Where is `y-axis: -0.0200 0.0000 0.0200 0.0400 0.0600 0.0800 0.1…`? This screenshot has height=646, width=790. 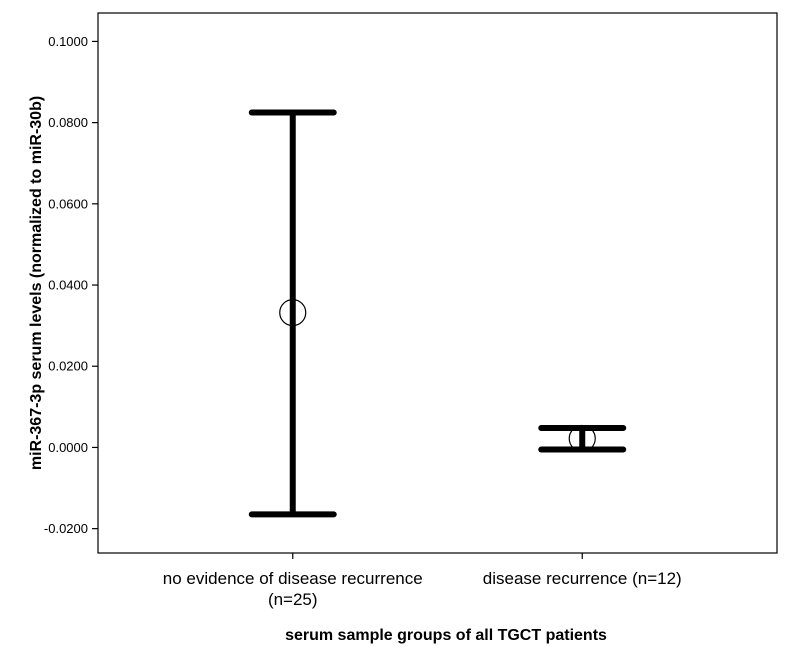
y-axis: -0.0200 0.0000 0.0200 0.0400 0.0600 0.0800 0.1… is located at coordinates (71, 285).